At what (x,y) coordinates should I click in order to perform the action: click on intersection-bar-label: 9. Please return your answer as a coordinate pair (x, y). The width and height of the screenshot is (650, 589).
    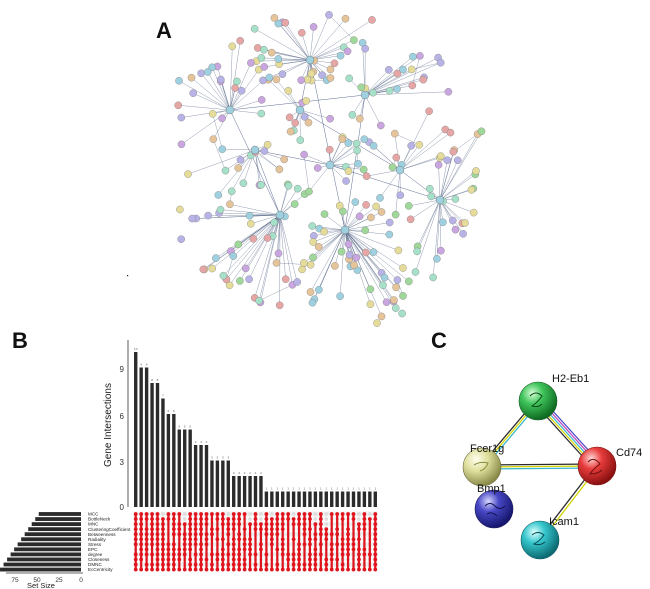
    Looking at the image, I should click on (147, 365).